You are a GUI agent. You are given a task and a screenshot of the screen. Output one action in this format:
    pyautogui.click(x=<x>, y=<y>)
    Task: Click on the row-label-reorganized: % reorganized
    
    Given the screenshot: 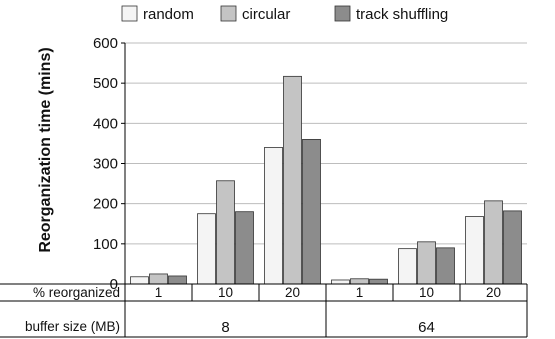 What is the action you would take?
    pyautogui.click(x=76, y=292)
    